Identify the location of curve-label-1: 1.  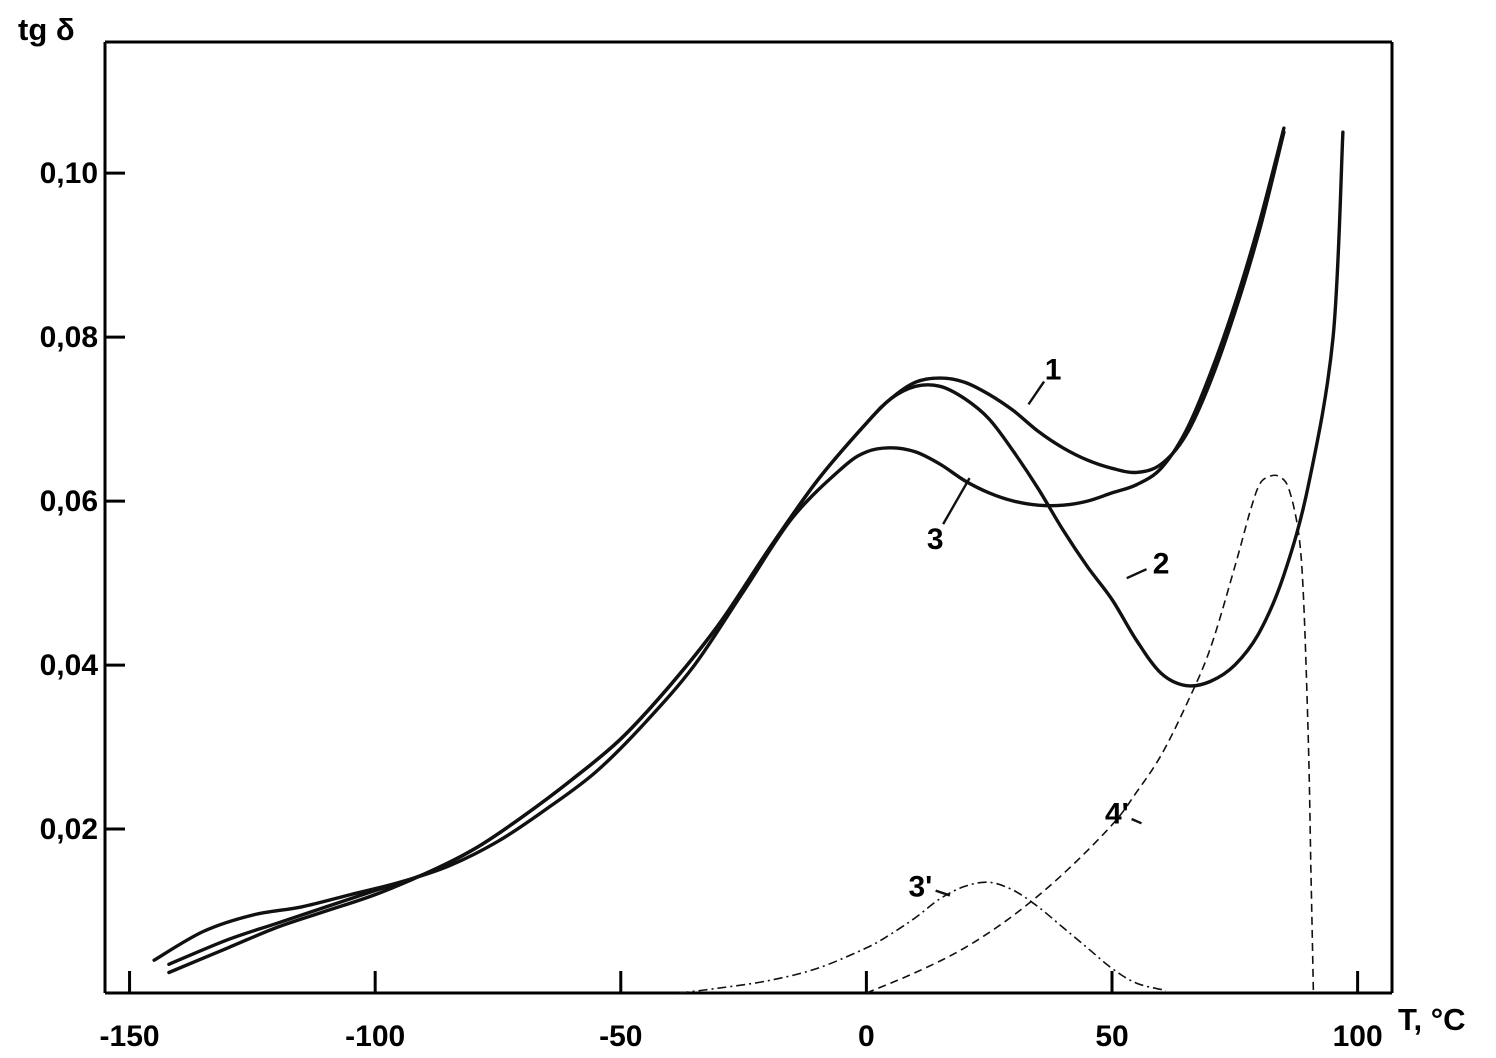
(1053, 369).